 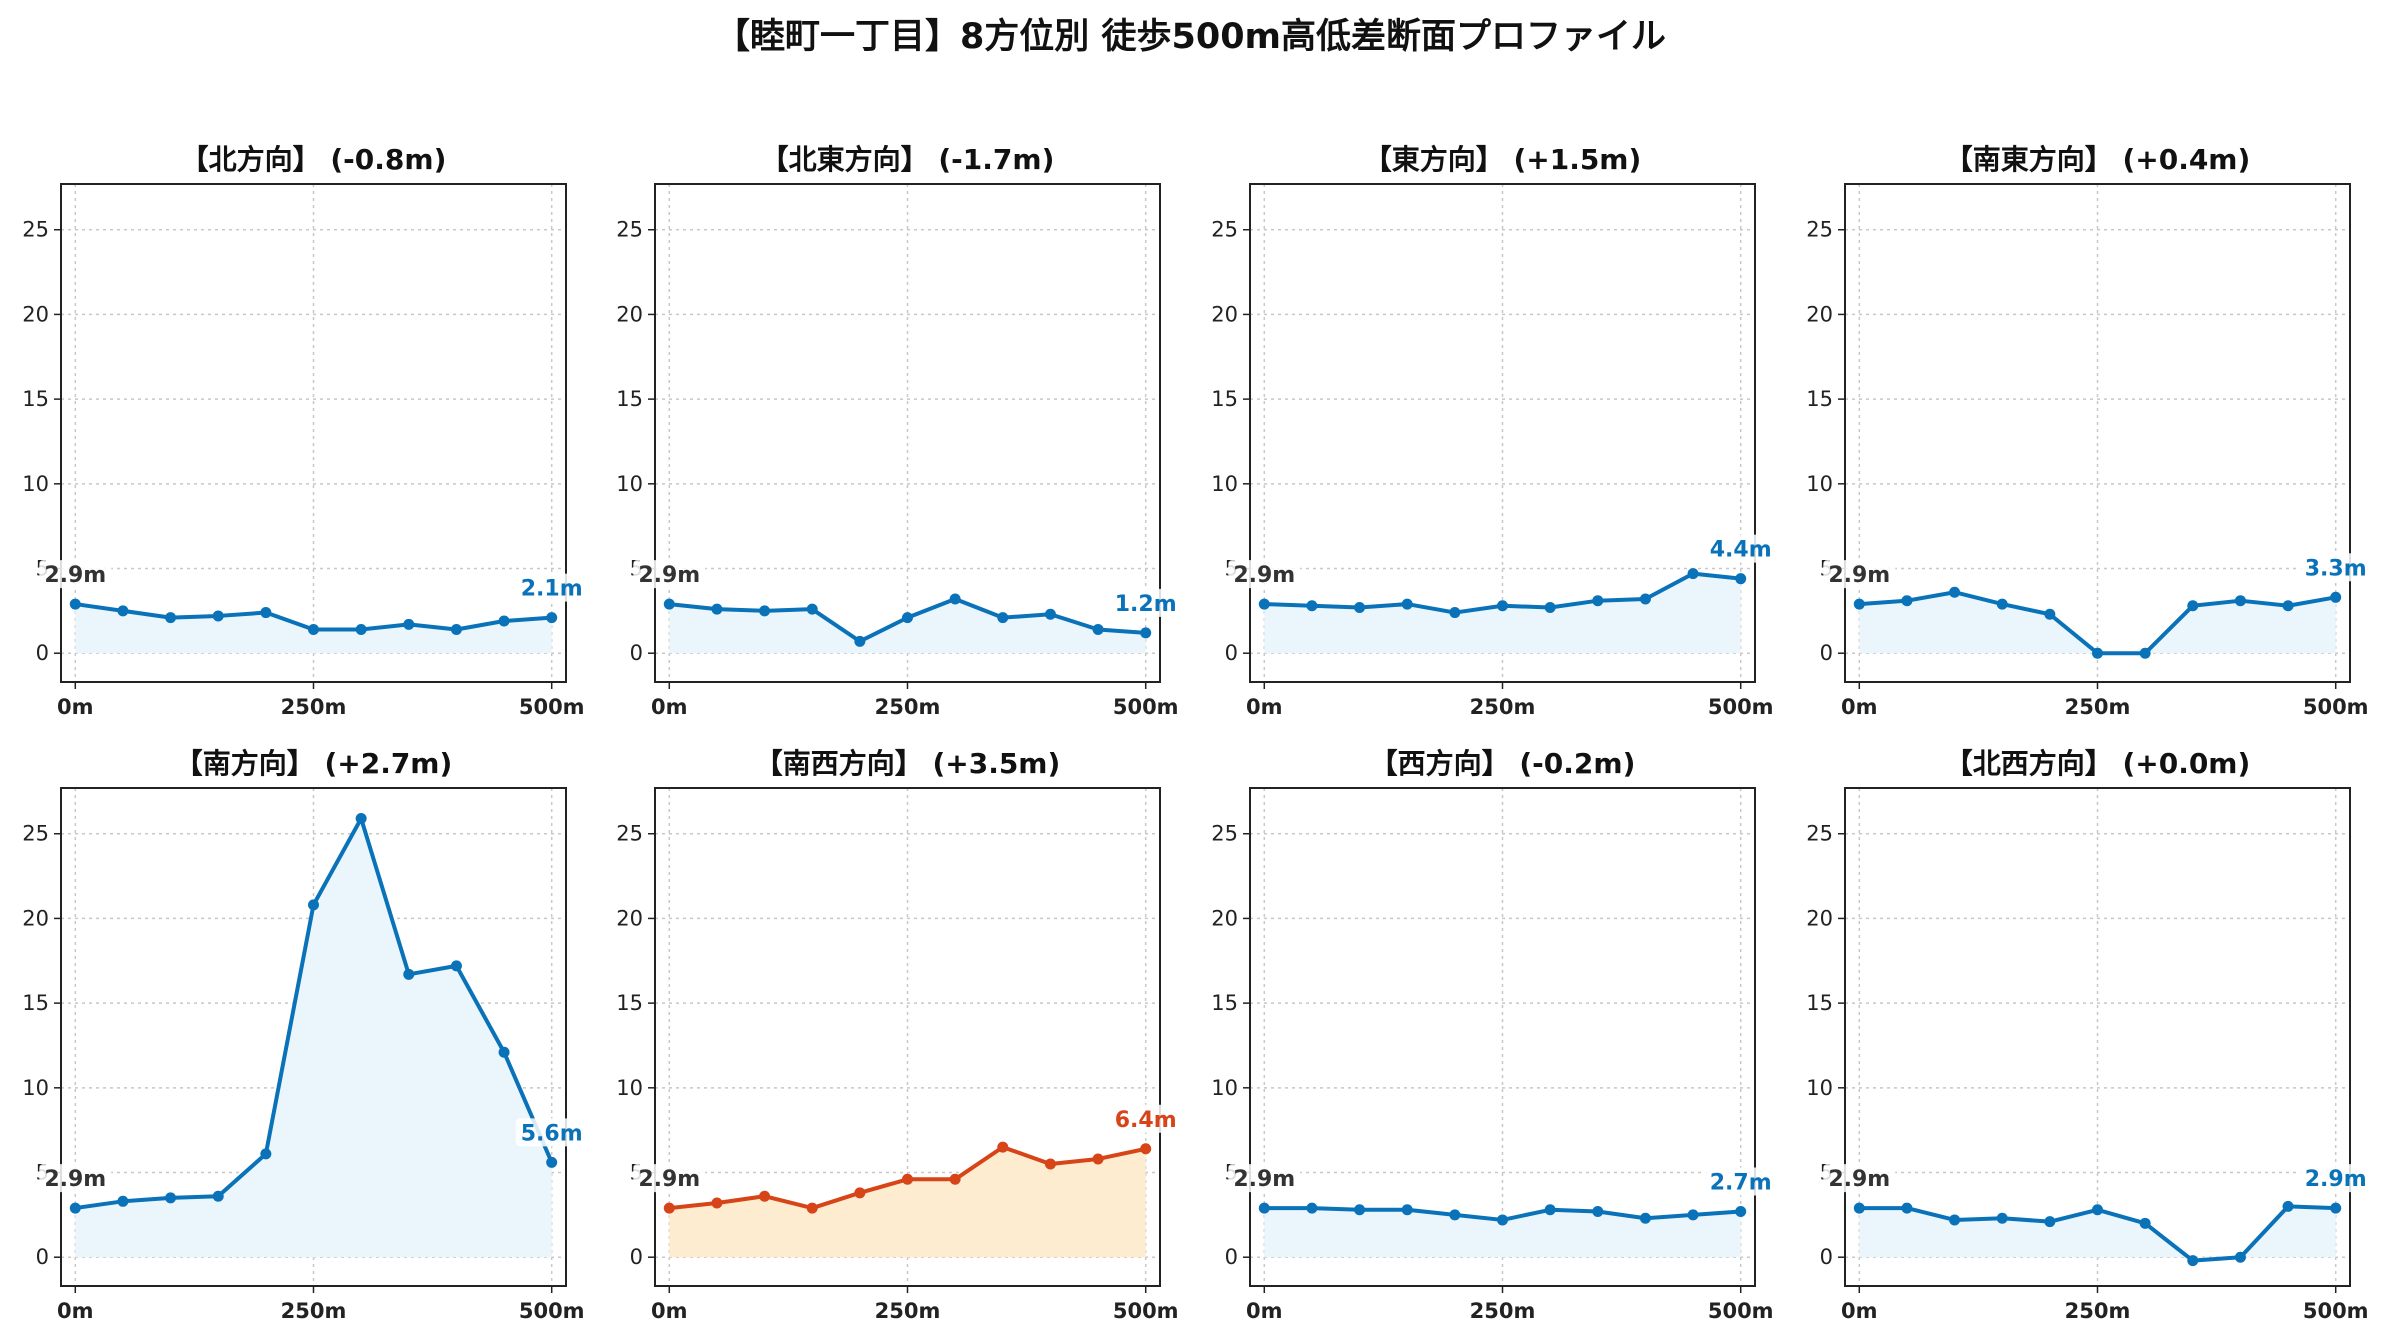 I want to click on end-value-label: 4.4m, so click(x=1741, y=550).